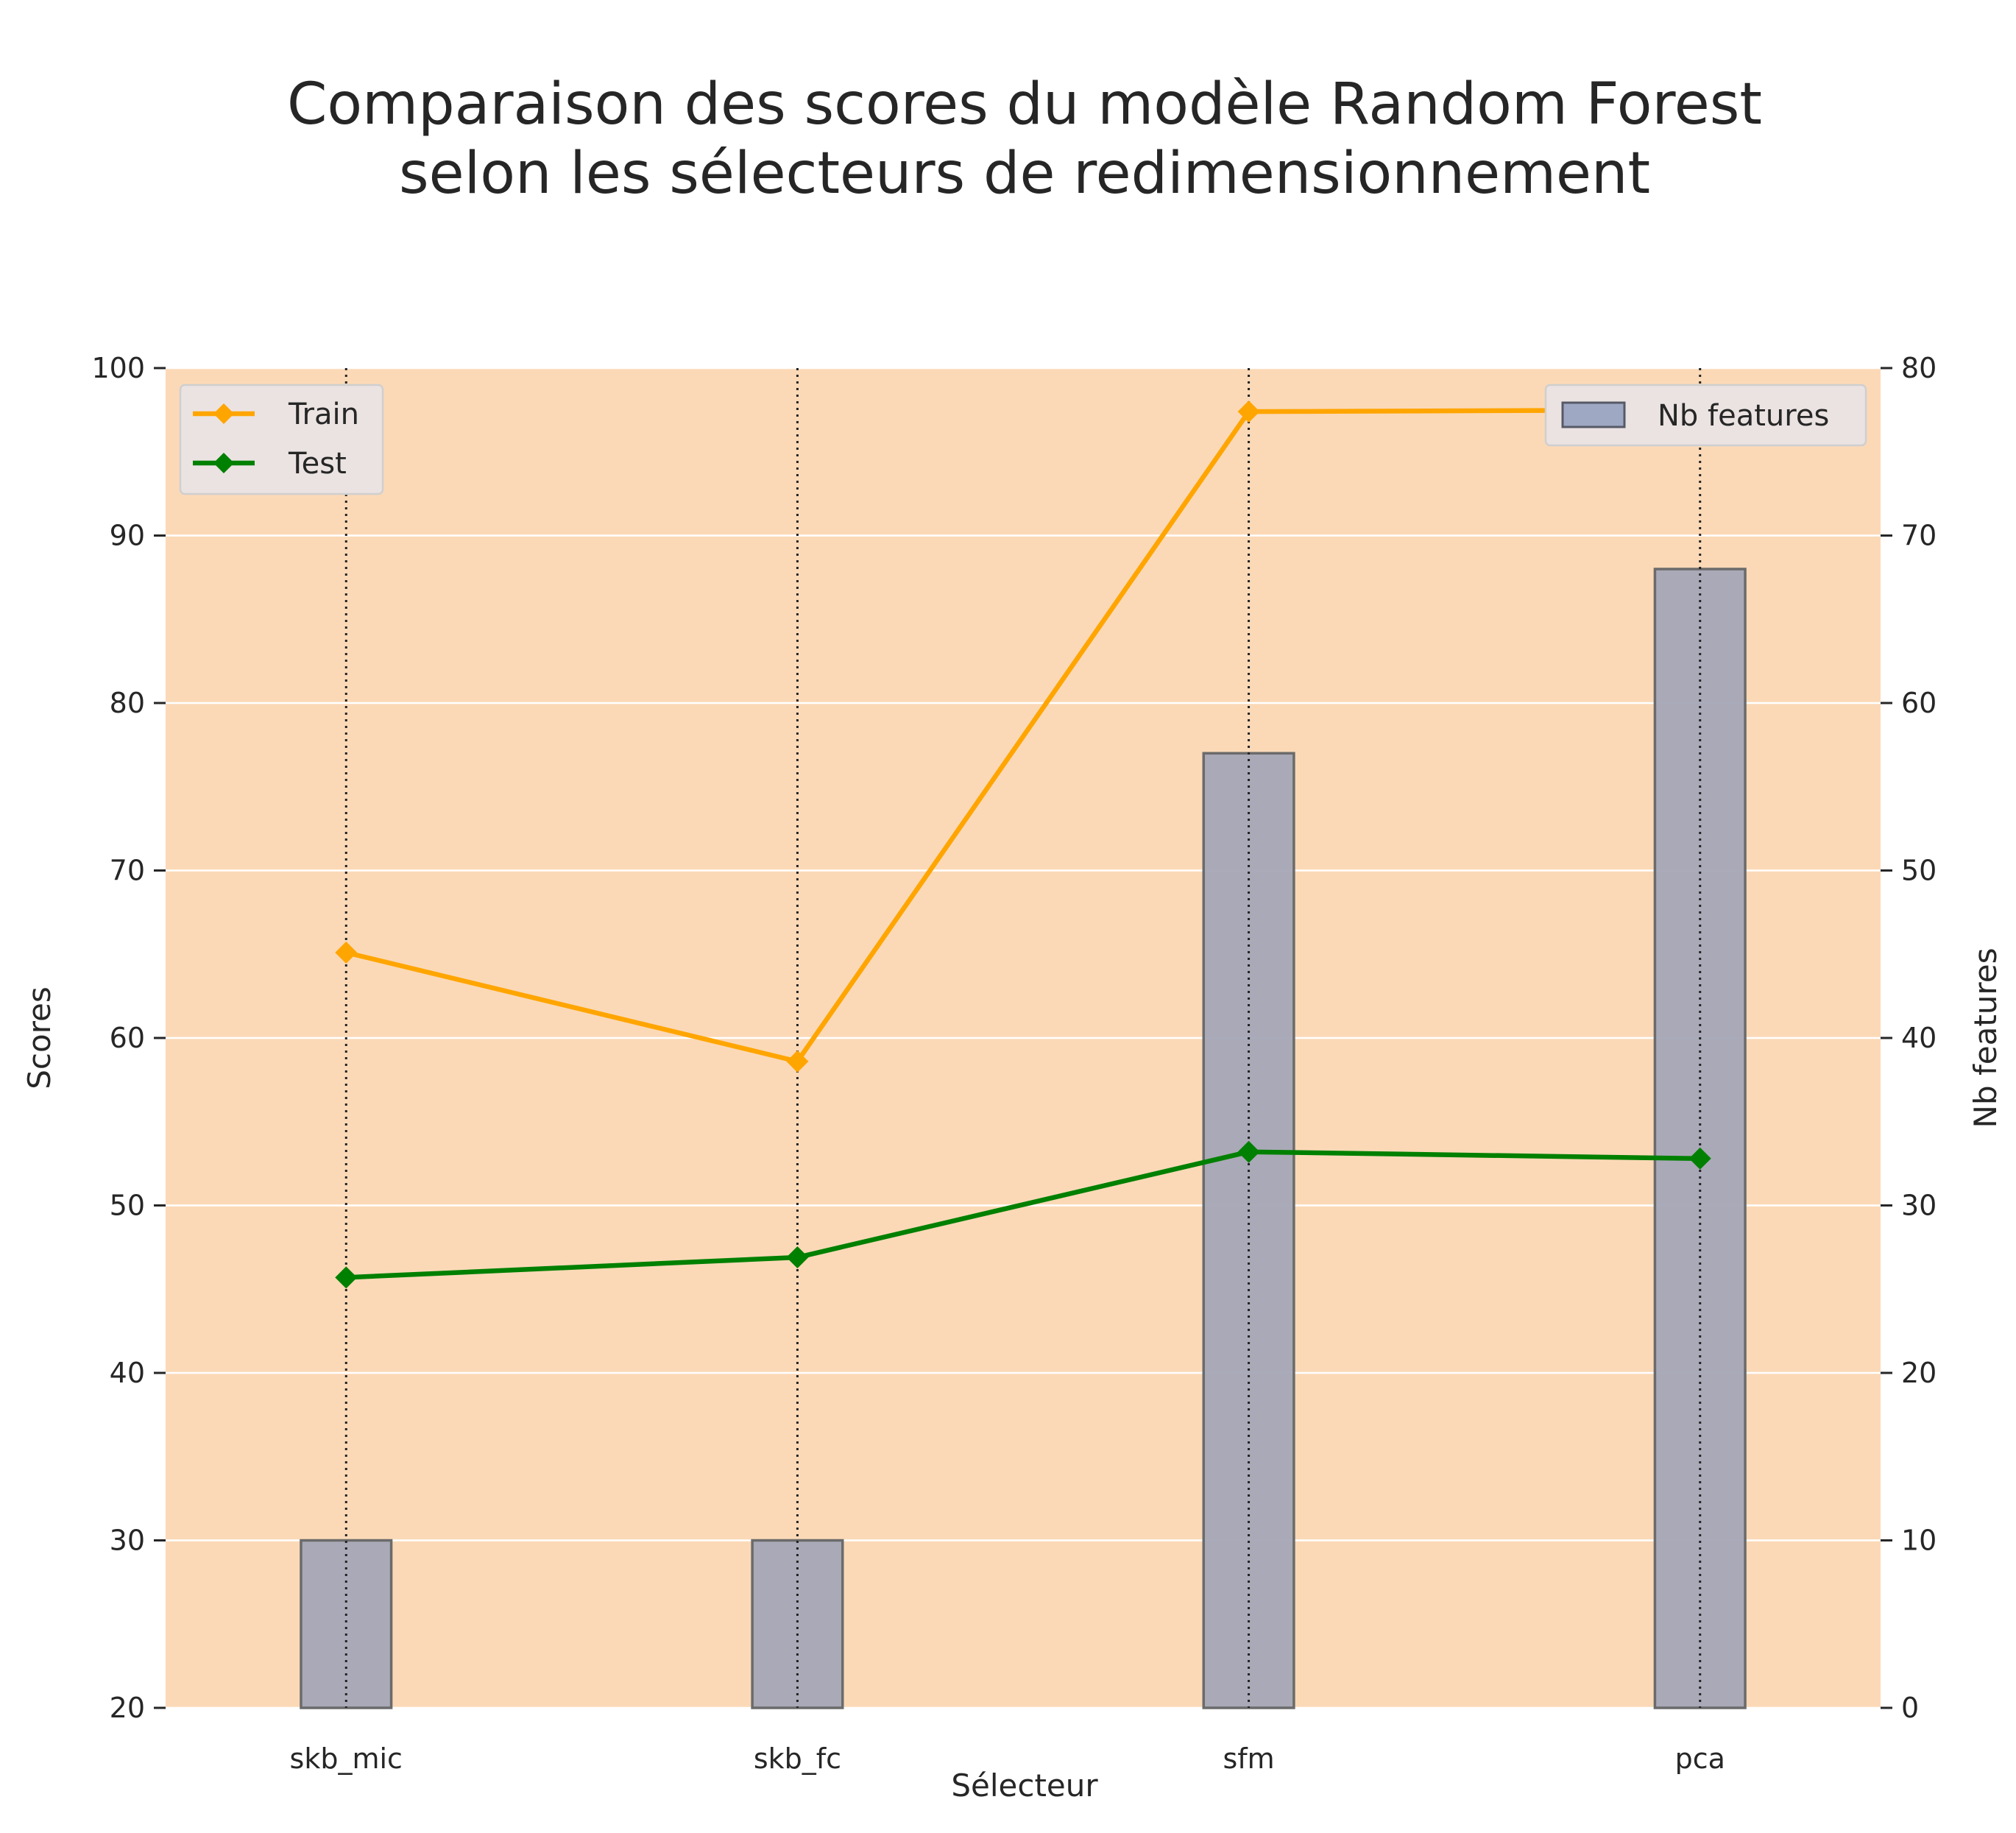  What do you see at coordinates (797, 1758) in the screenshot?
I see `tick-label-x: skb_fc` at bounding box center [797, 1758].